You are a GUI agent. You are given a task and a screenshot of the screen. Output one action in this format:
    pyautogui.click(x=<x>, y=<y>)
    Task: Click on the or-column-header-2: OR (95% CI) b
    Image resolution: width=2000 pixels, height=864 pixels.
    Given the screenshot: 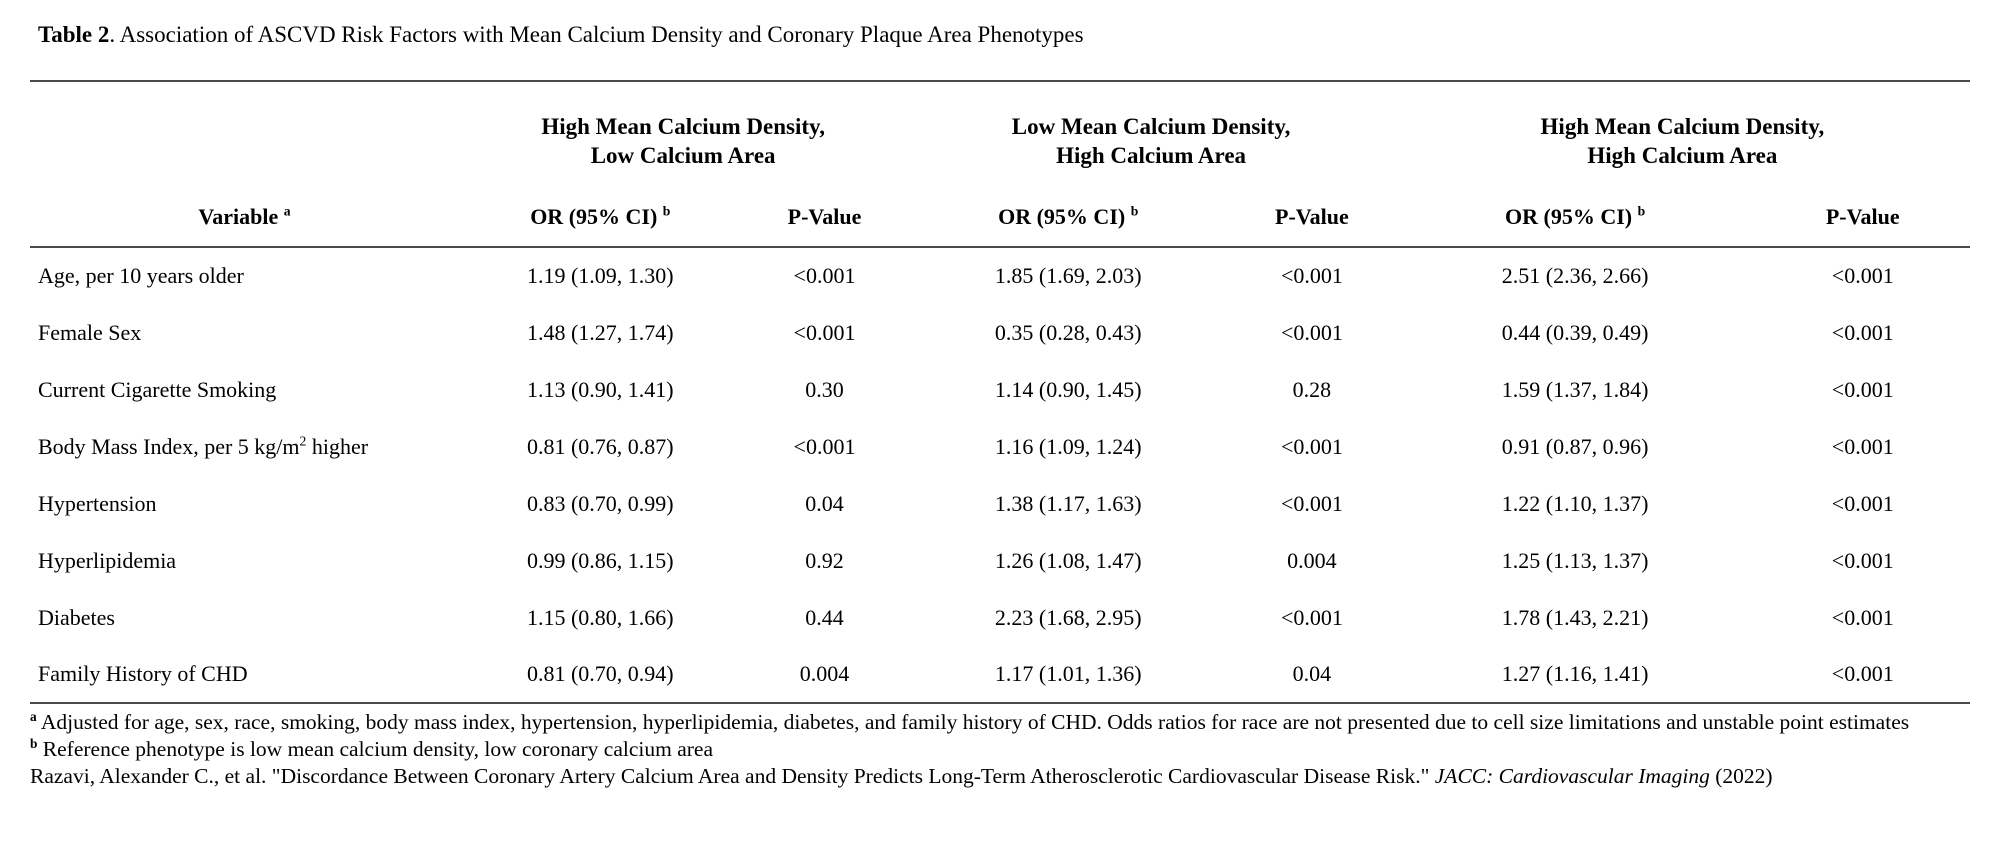 What is the action you would take?
    pyautogui.click(x=1068, y=209)
    